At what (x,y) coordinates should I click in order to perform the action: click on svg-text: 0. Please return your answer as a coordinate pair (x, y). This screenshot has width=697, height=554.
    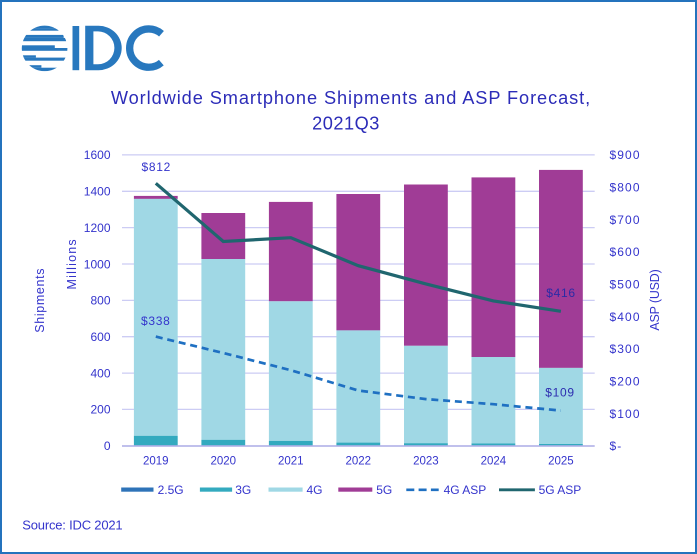
    Looking at the image, I should click on (107, 446).